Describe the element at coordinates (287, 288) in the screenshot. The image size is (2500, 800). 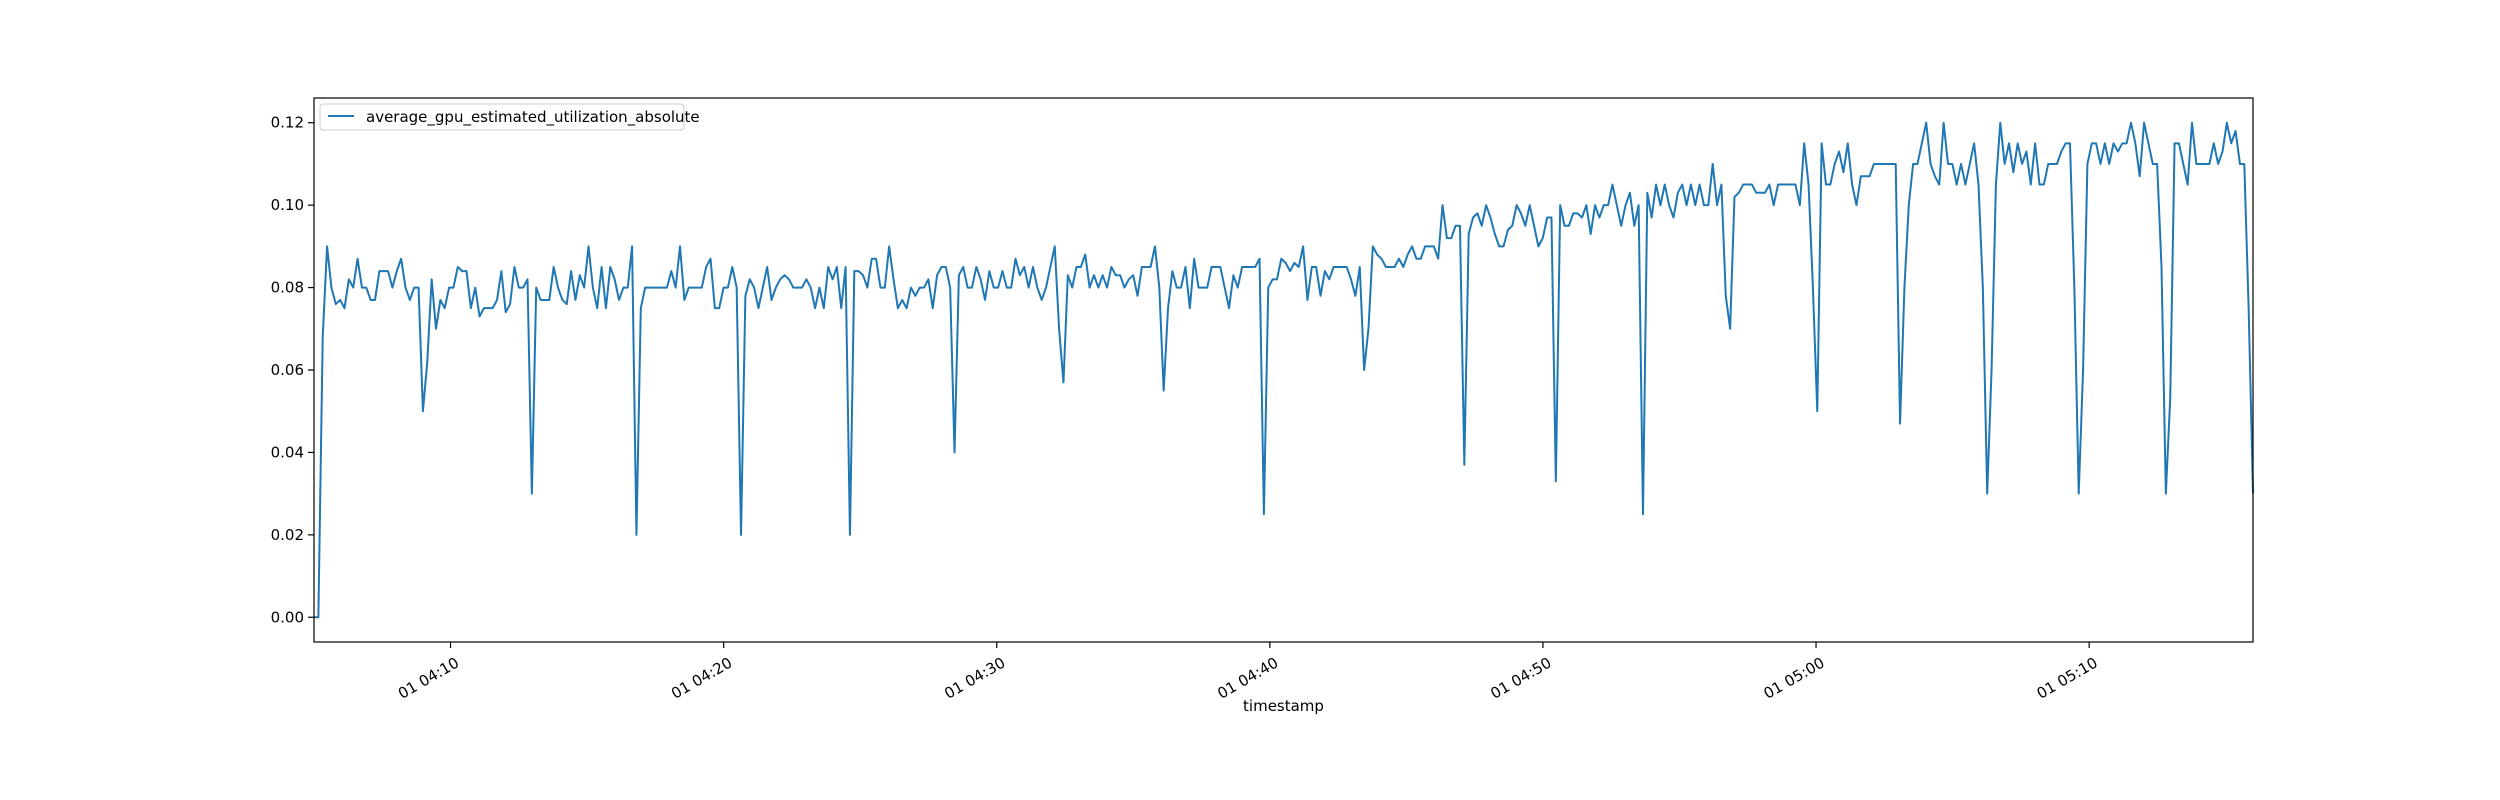
I see `y-tick-label: 0.08` at that location.